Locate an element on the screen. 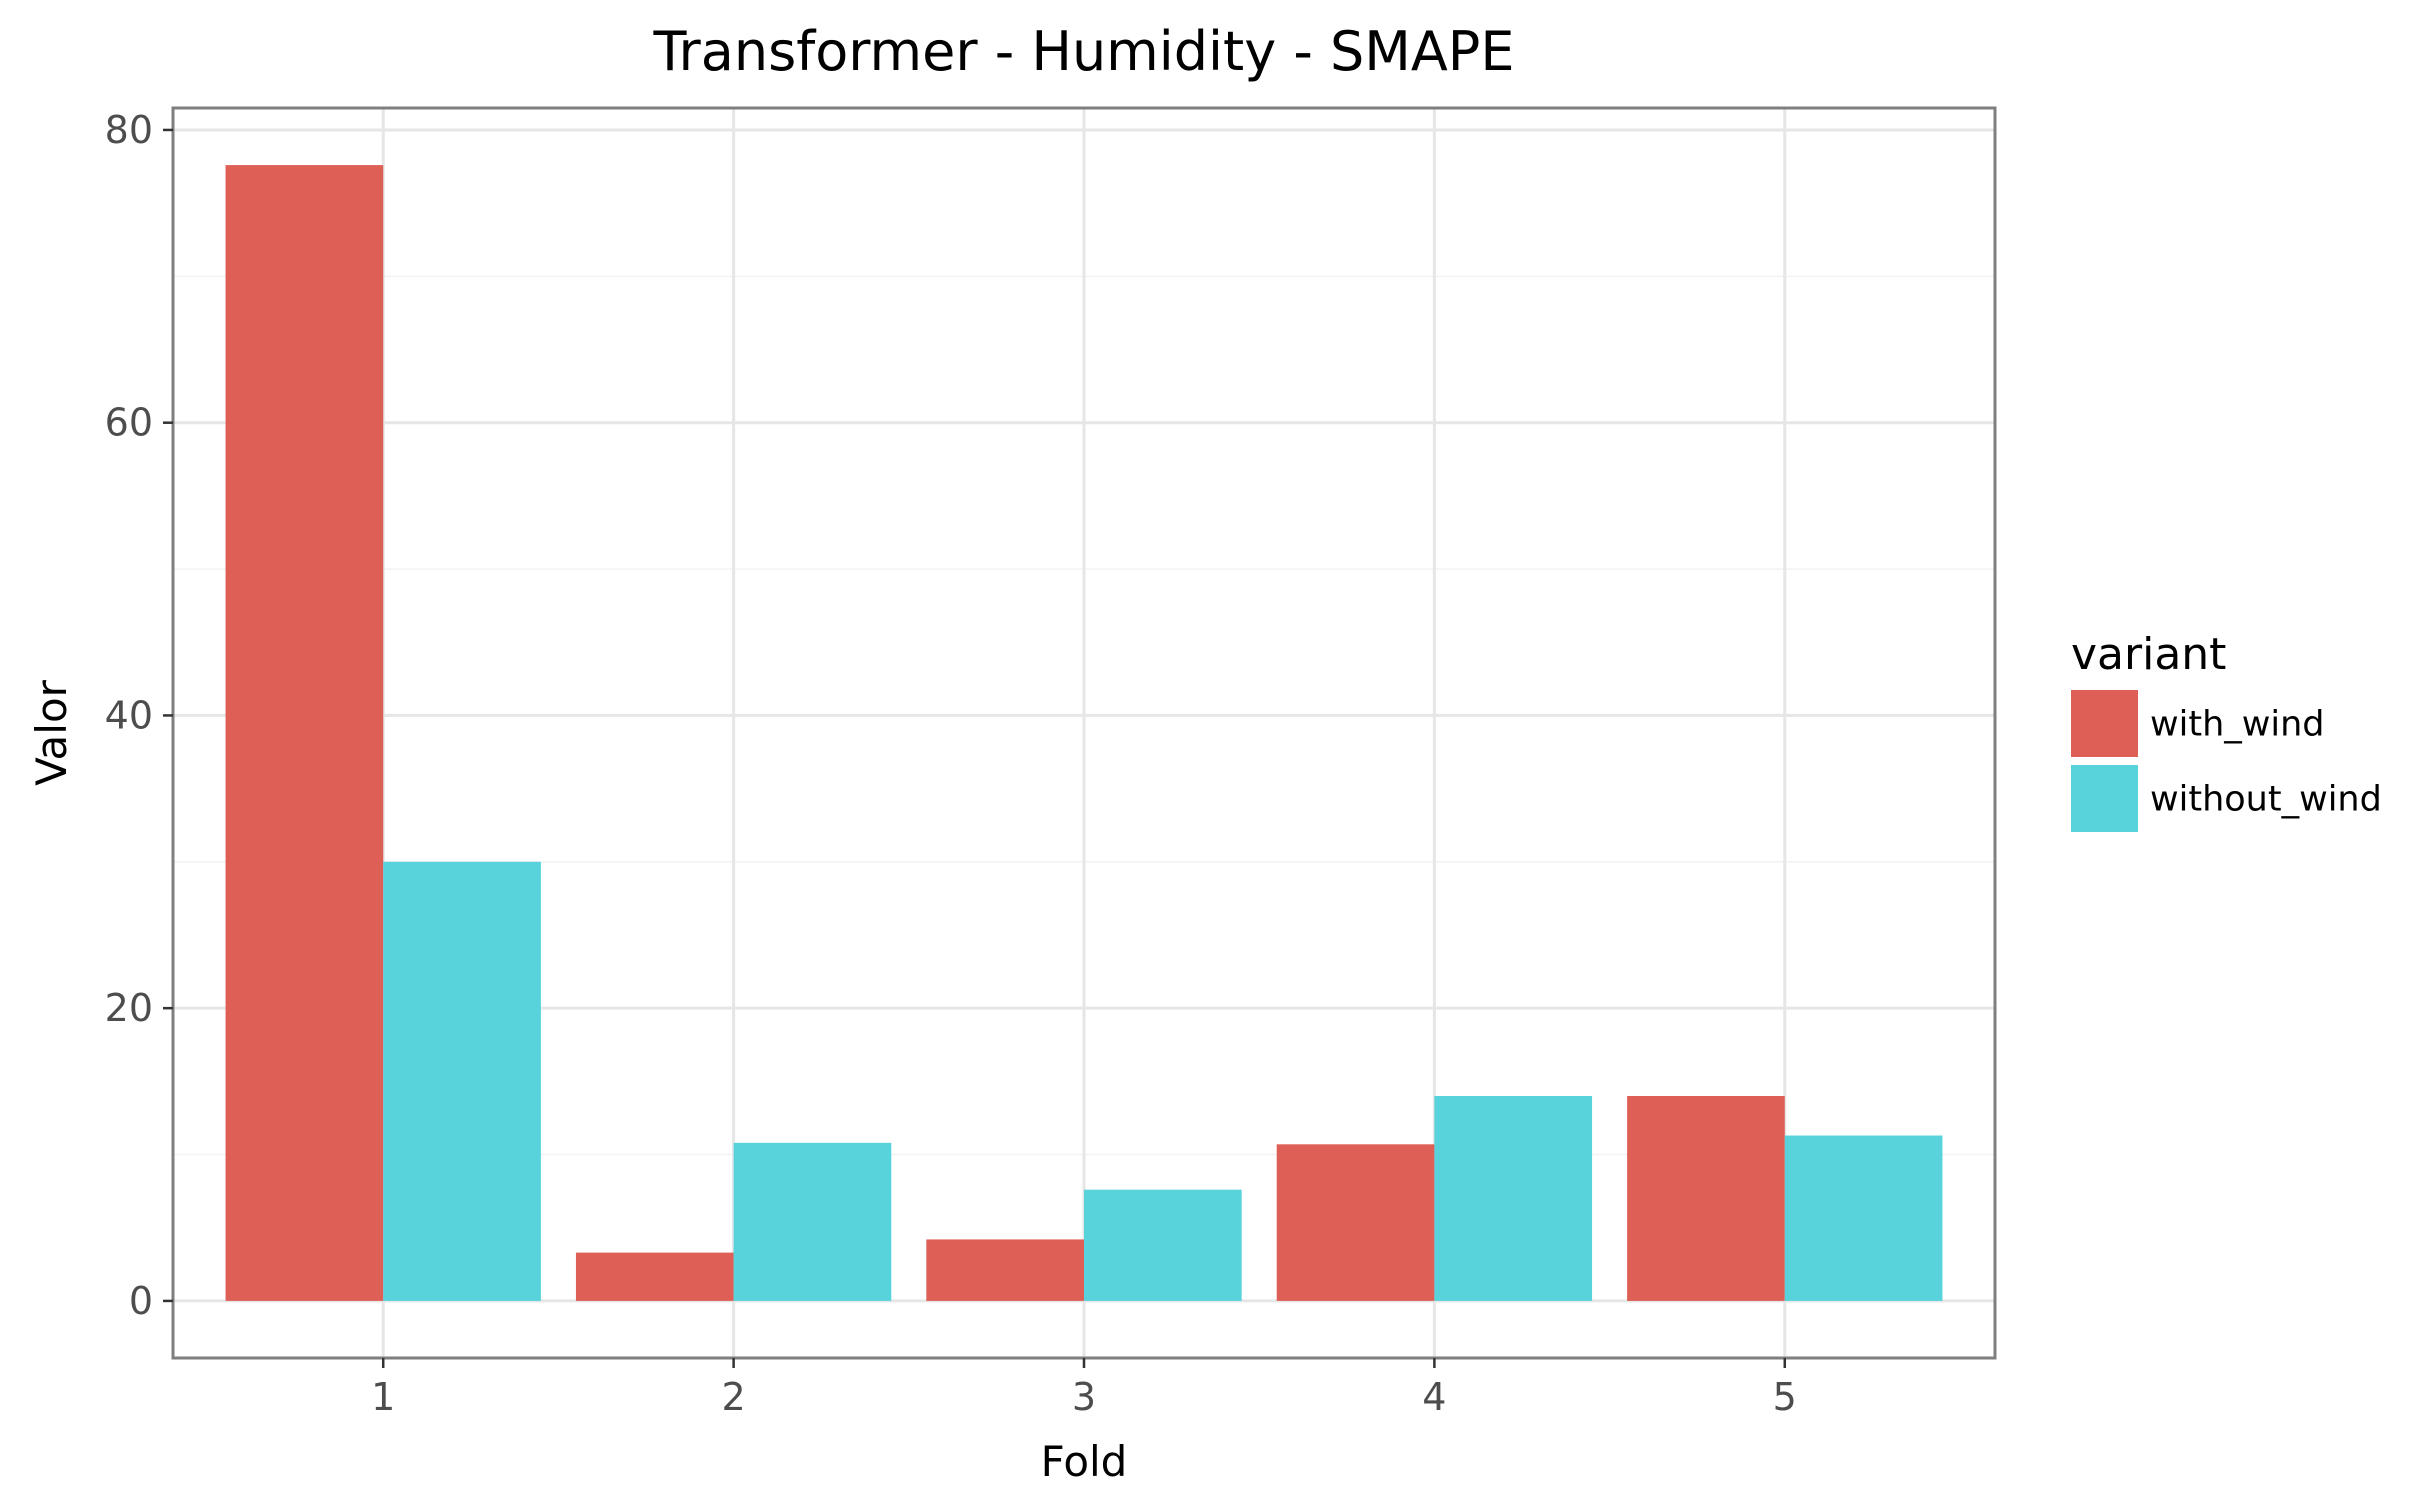  x-tick-label: 2 is located at coordinates (734, 1397).